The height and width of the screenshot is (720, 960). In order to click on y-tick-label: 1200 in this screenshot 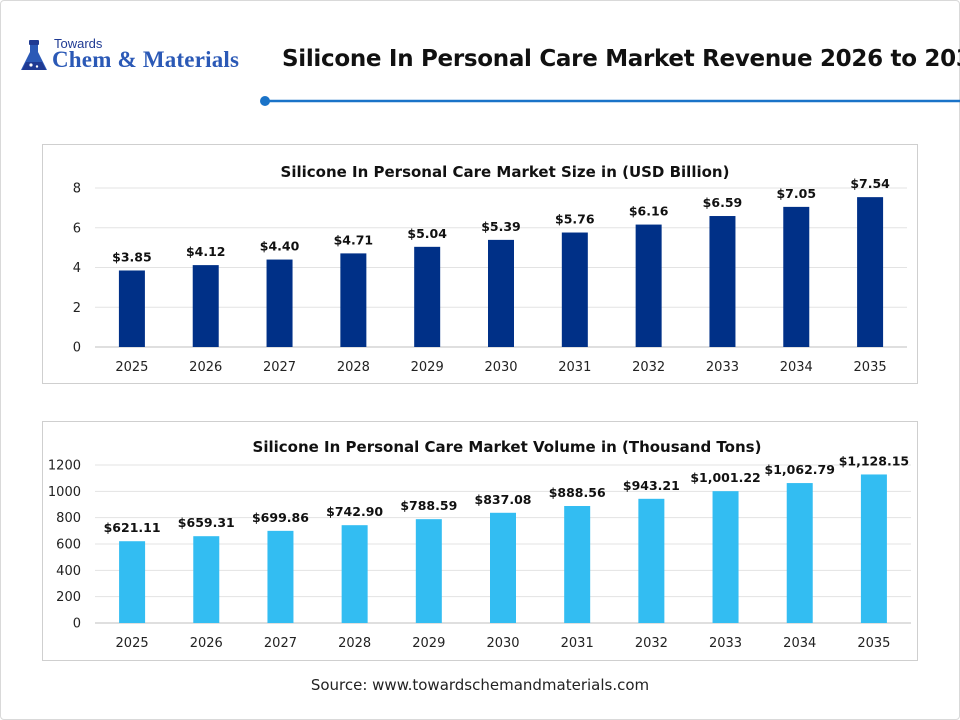, I will do `click(64, 466)`.